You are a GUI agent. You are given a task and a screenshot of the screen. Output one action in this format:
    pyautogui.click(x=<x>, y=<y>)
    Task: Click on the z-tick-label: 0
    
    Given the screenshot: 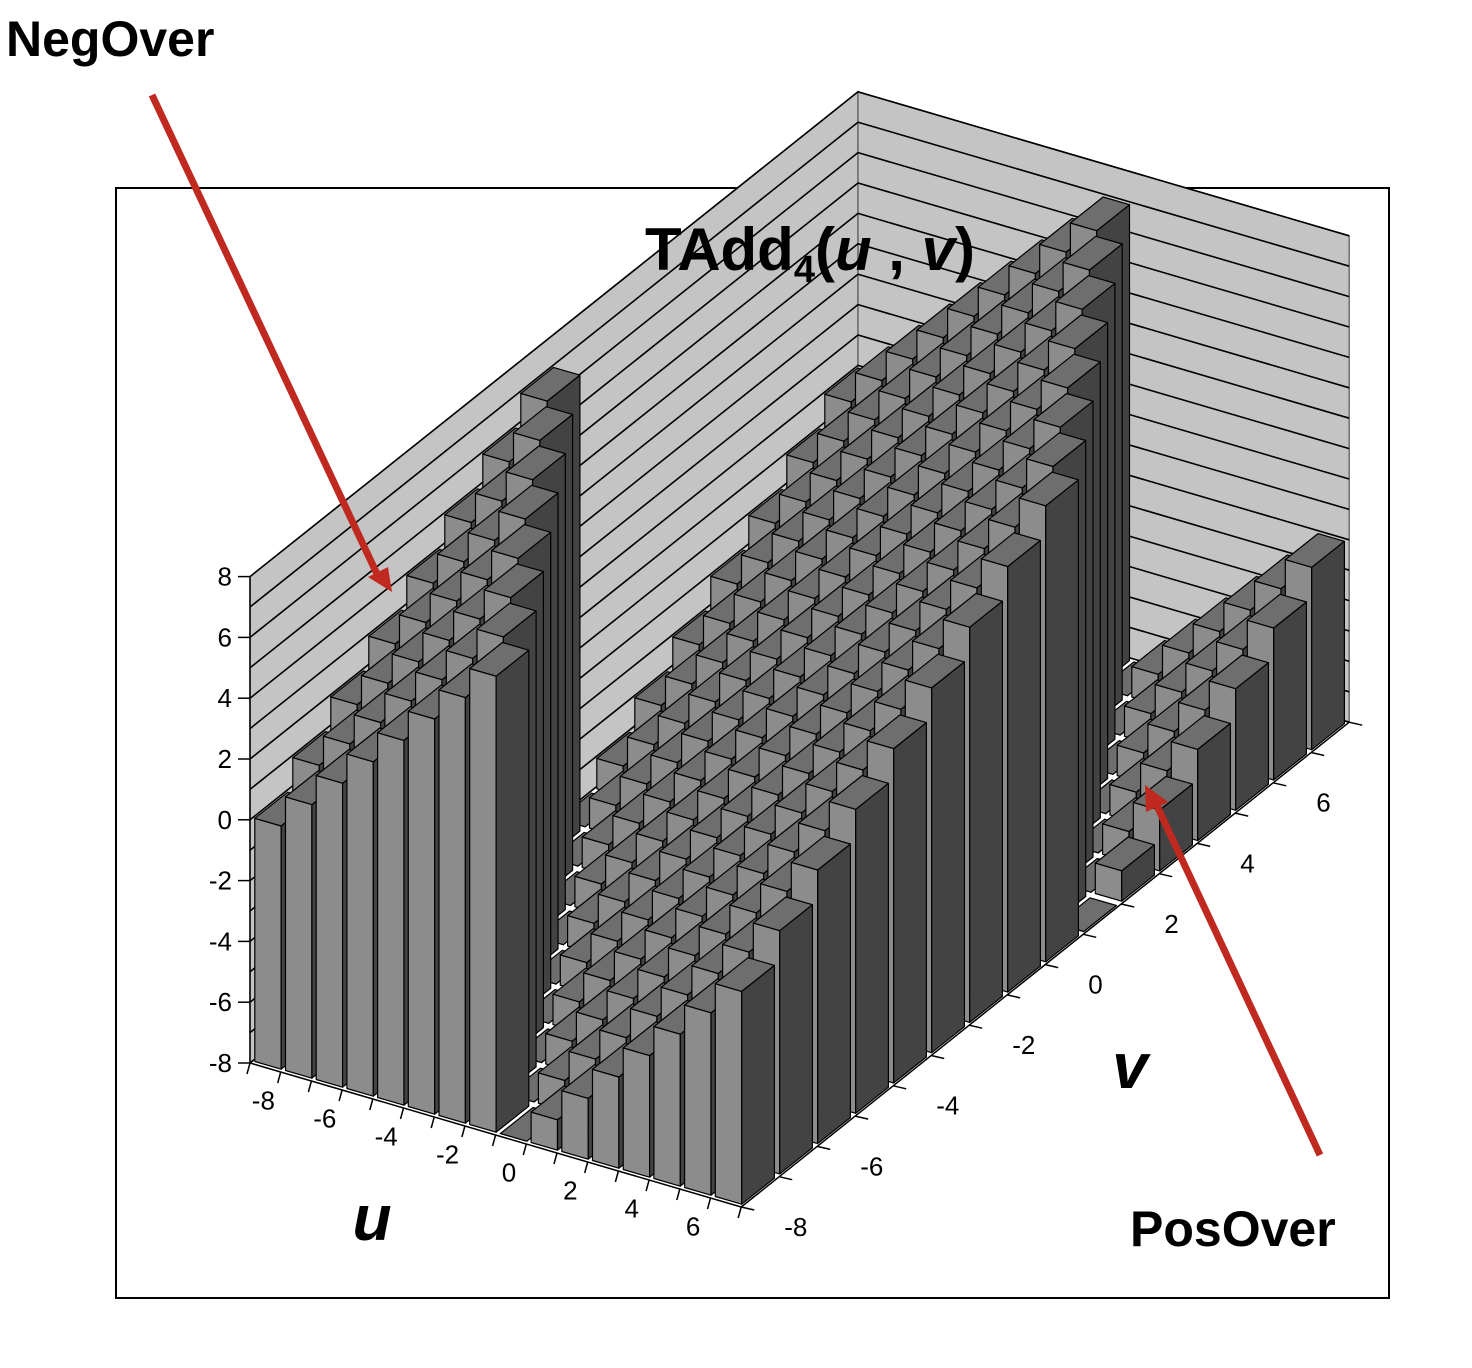 What is the action you would take?
    pyautogui.click(x=225, y=820)
    